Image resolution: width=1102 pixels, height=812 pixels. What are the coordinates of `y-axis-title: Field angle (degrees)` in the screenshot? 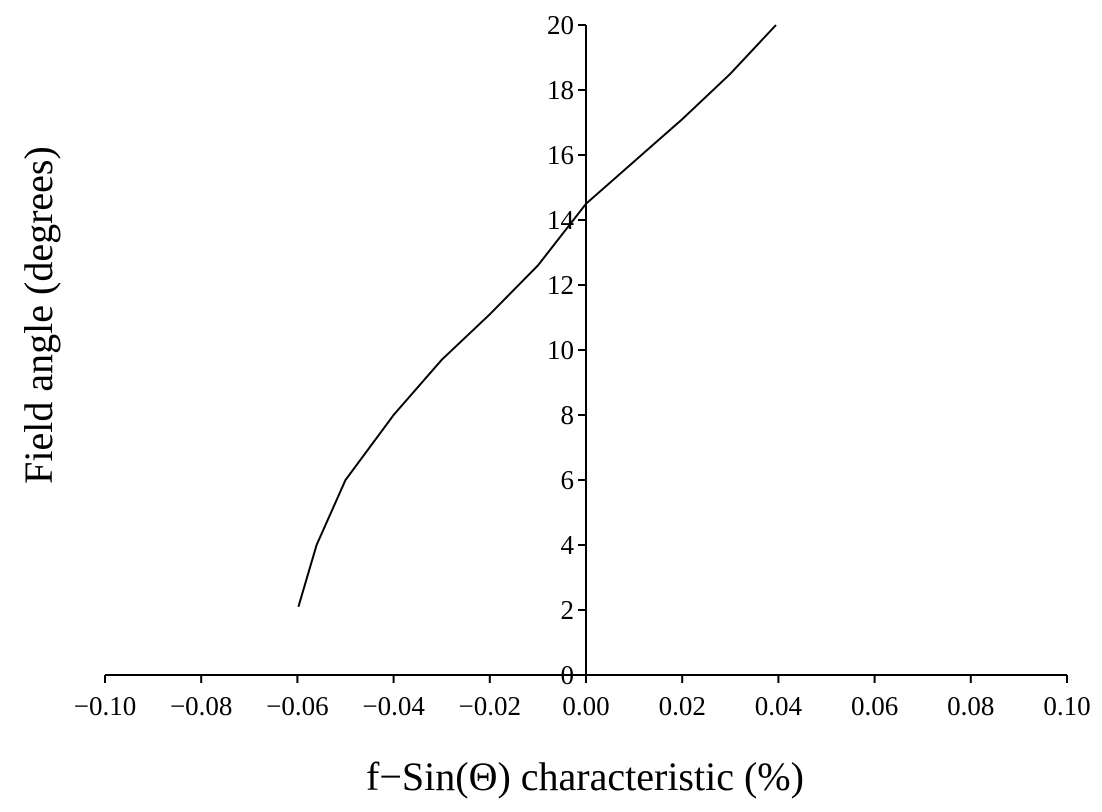 It's located at (38, 315).